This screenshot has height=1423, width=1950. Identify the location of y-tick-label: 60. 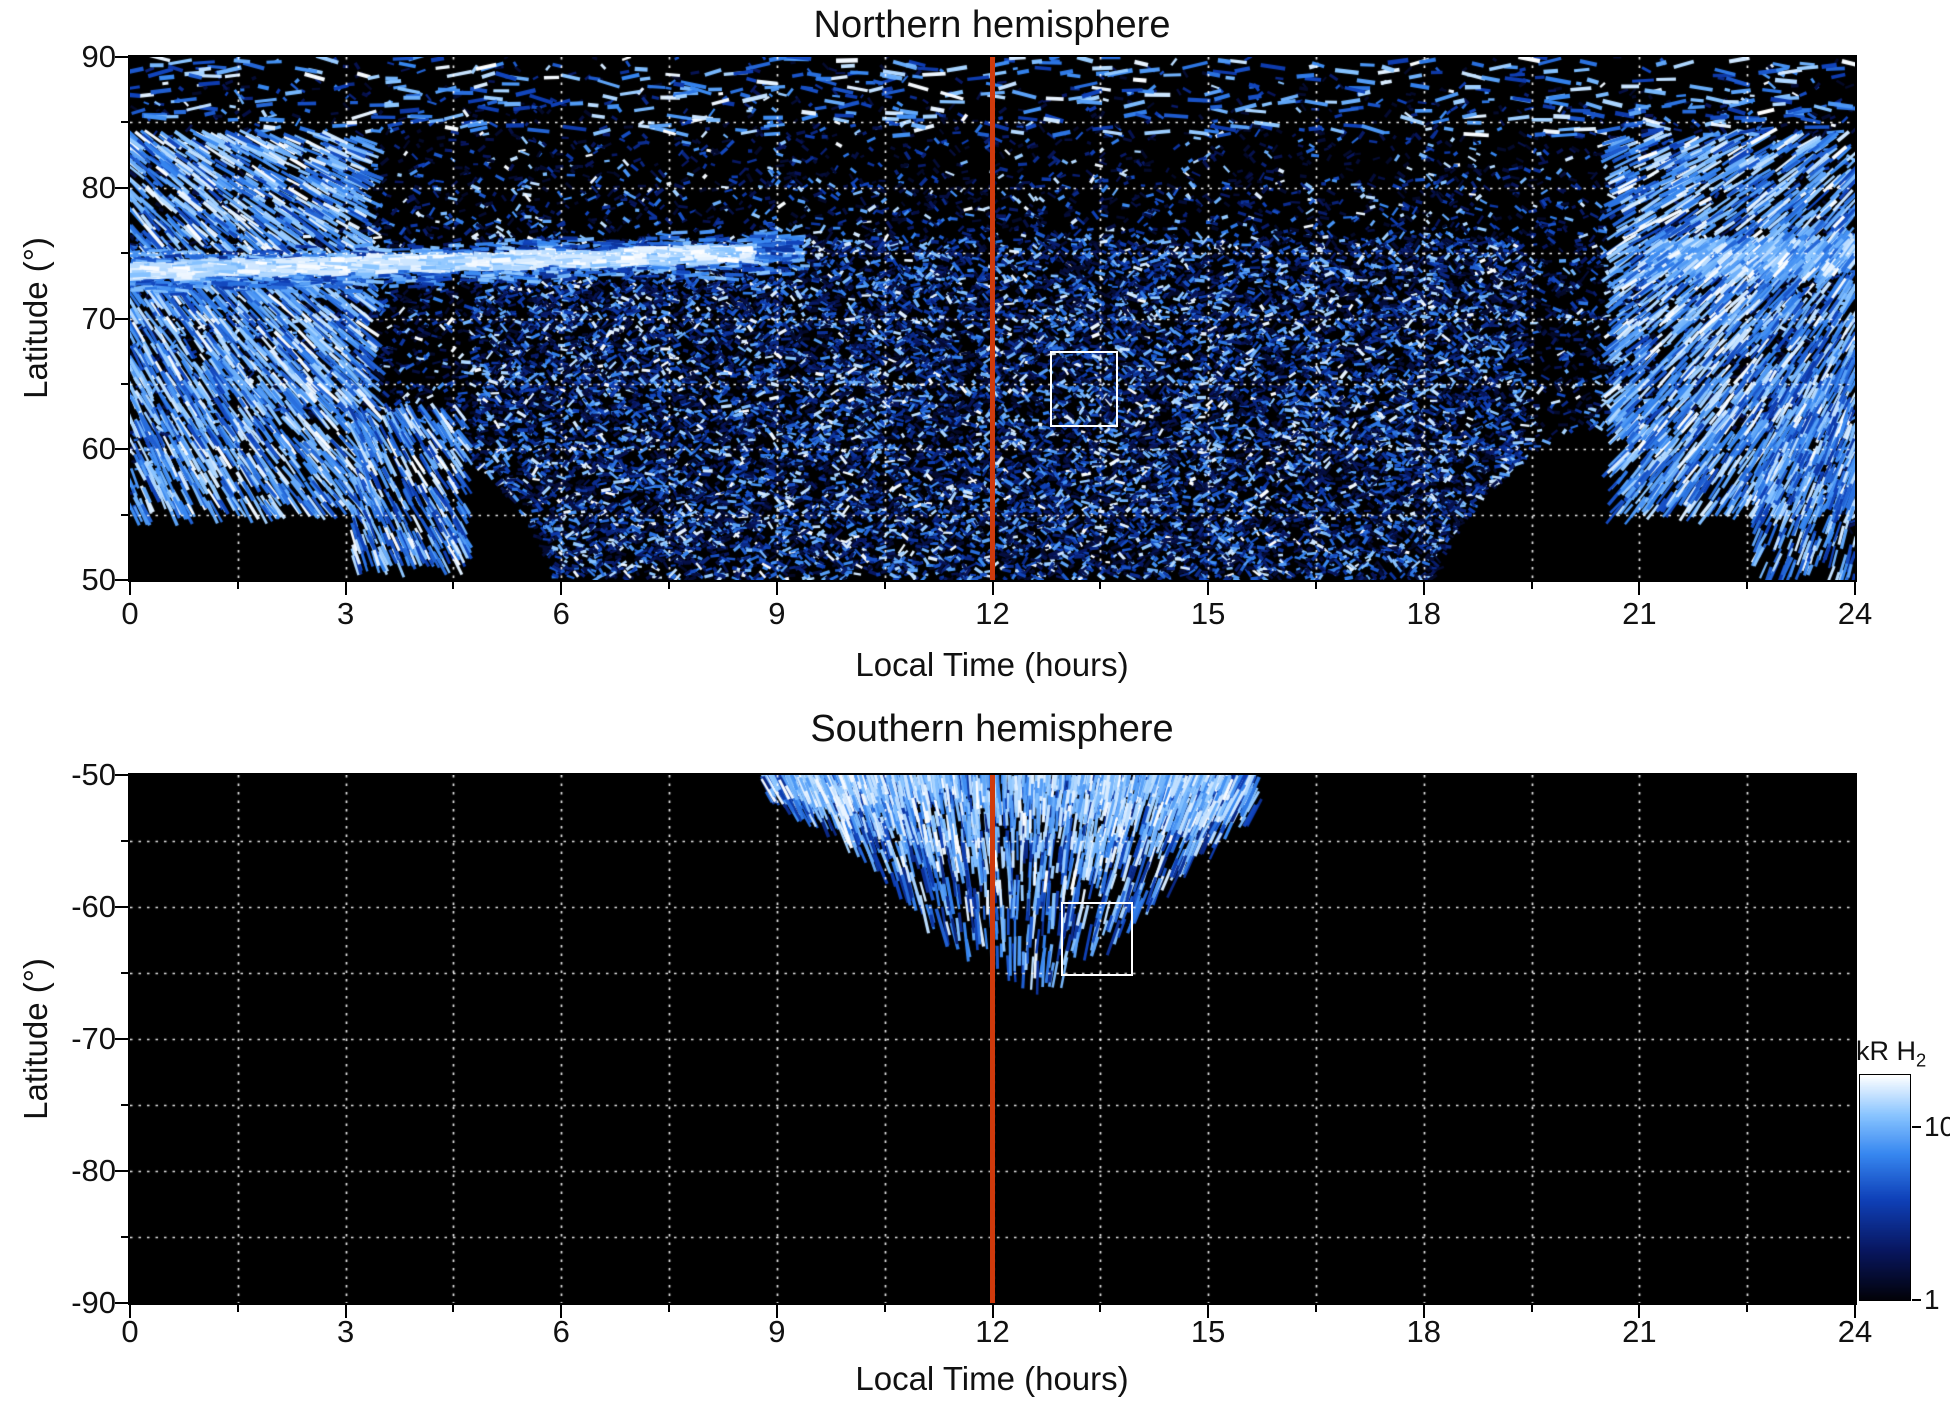
(98, 449).